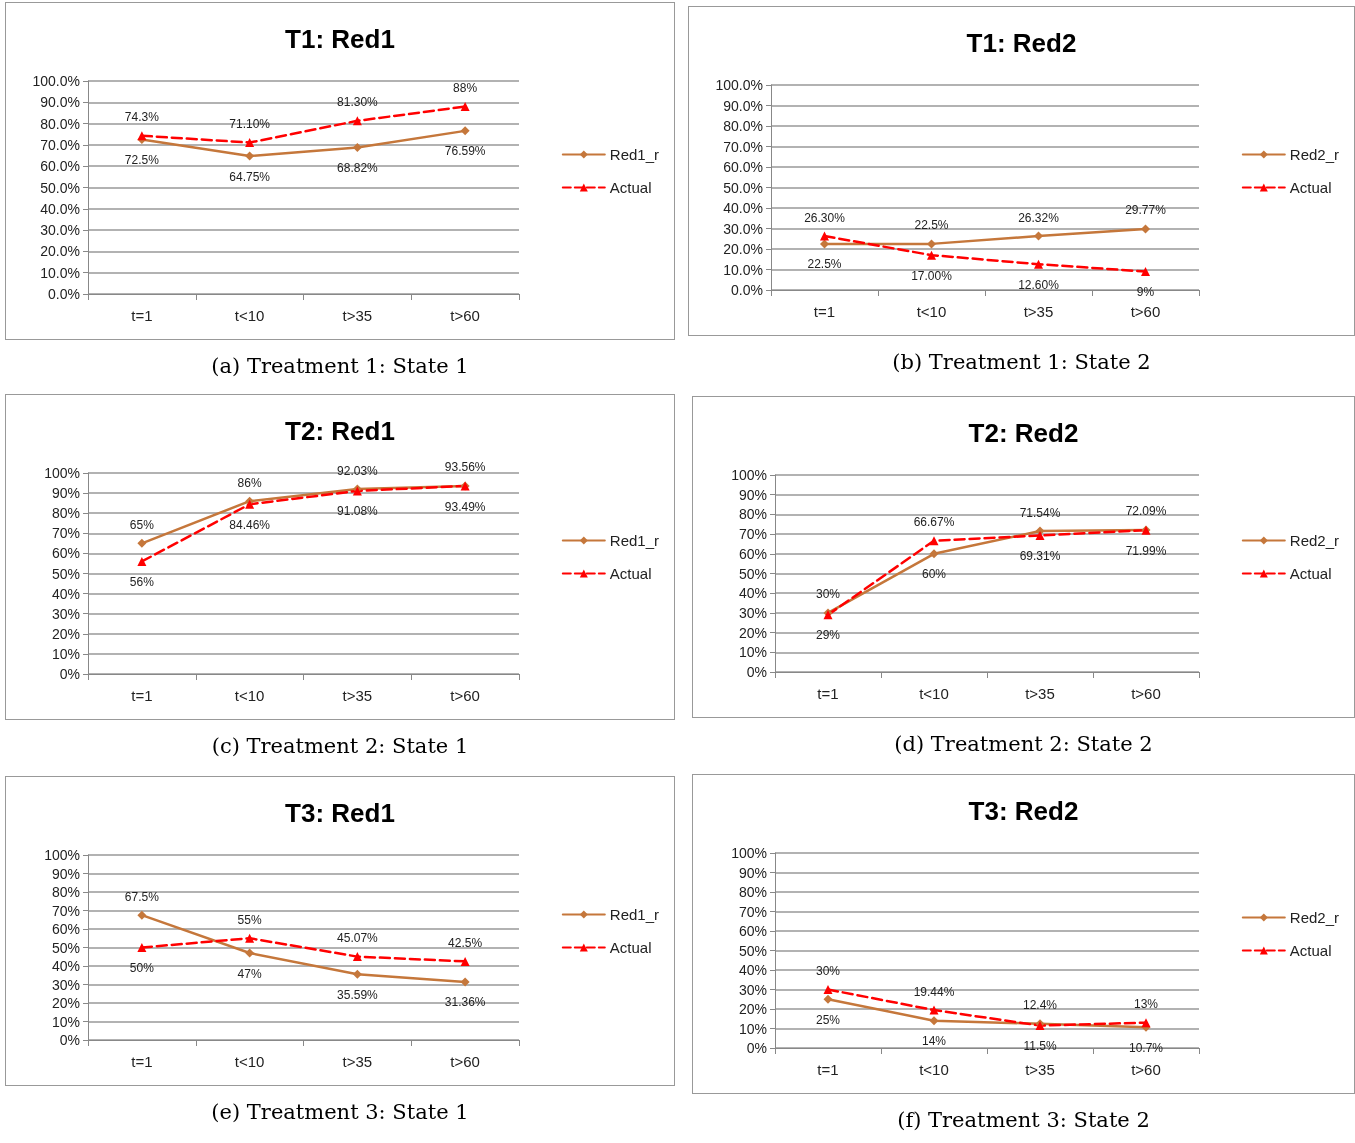 The width and height of the screenshot is (1355, 1143). What do you see at coordinates (1021, 43) in the screenshot?
I see `chart-title: T1: Red2` at bounding box center [1021, 43].